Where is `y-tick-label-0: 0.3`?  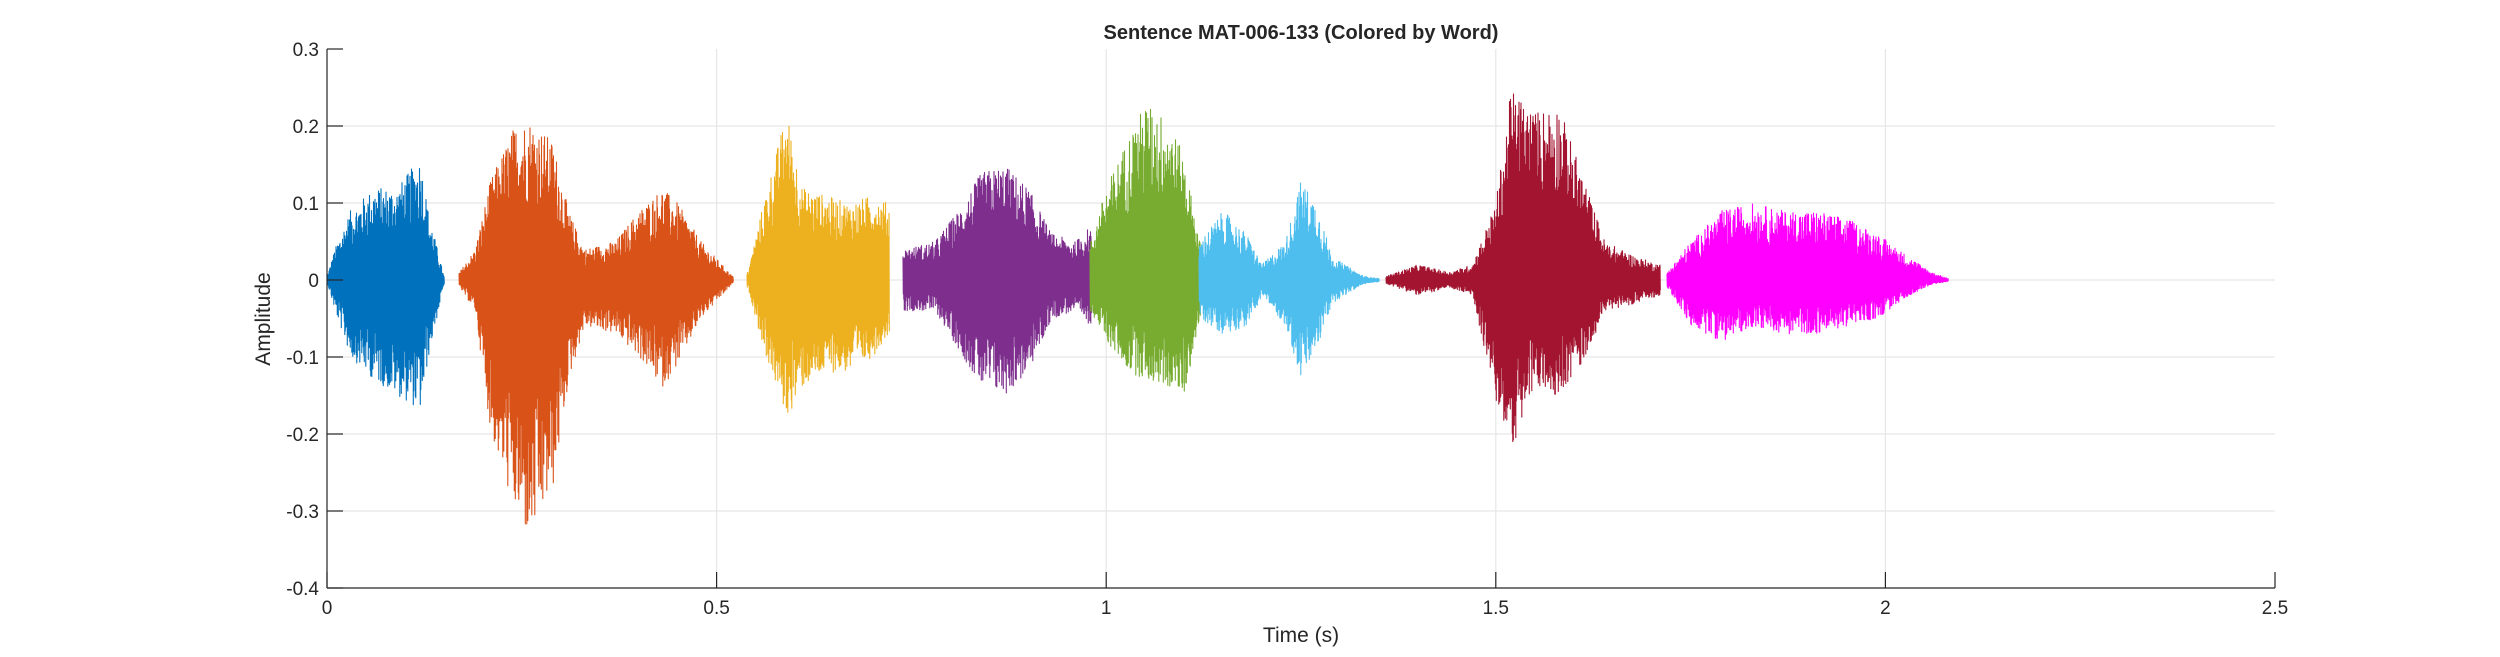
y-tick-label-0: 0.3 is located at coordinates (306, 50).